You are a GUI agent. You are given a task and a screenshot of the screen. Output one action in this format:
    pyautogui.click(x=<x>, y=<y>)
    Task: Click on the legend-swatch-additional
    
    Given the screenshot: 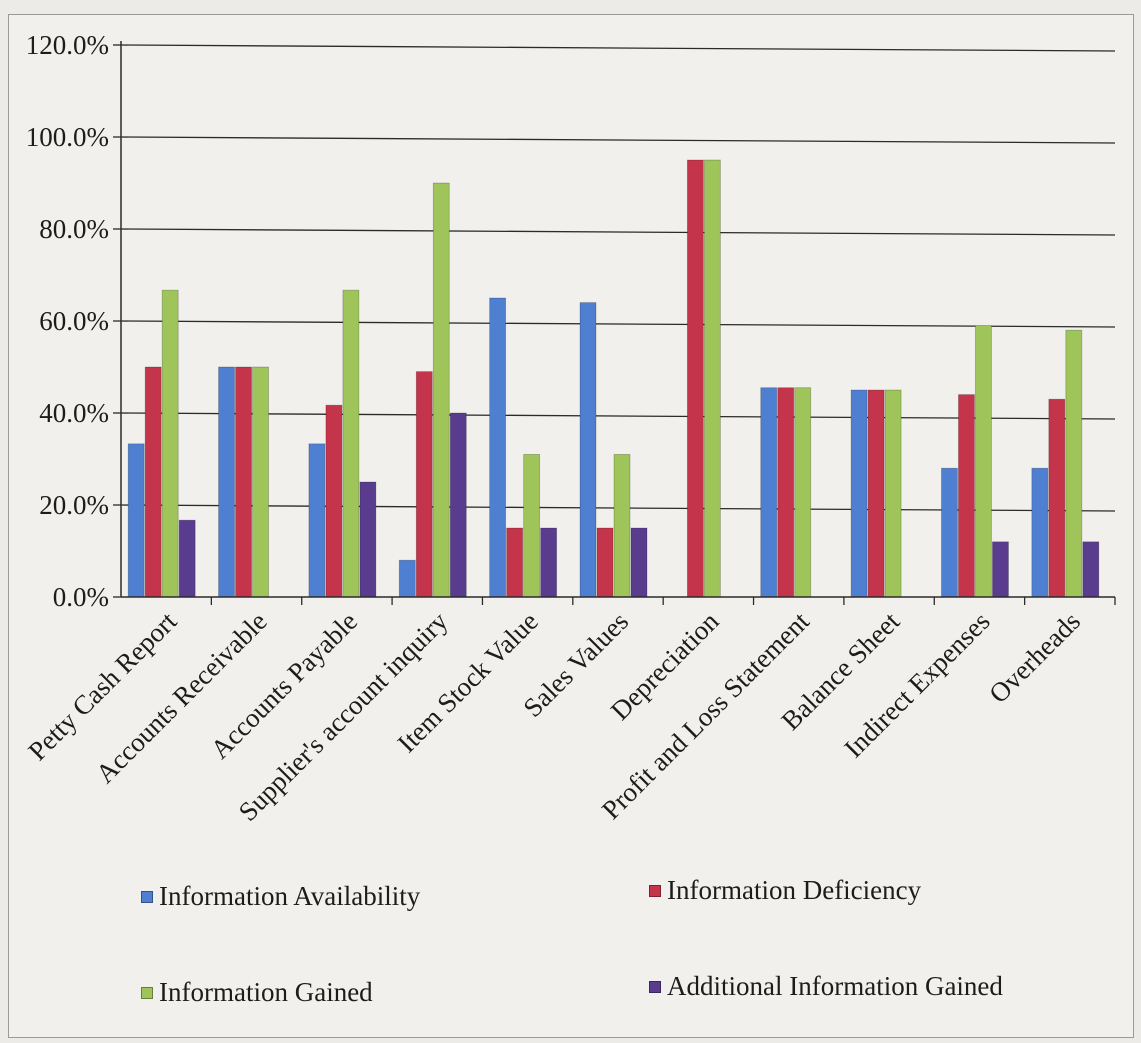 What is the action you would take?
    pyautogui.click(x=655, y=986)
    